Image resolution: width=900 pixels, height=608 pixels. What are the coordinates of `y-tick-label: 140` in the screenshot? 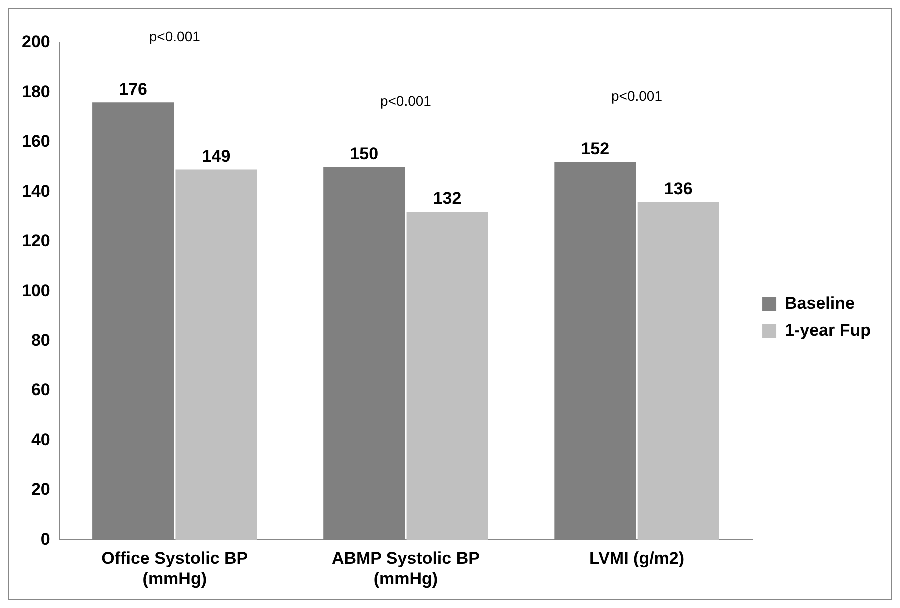 It's located at (36, 191).